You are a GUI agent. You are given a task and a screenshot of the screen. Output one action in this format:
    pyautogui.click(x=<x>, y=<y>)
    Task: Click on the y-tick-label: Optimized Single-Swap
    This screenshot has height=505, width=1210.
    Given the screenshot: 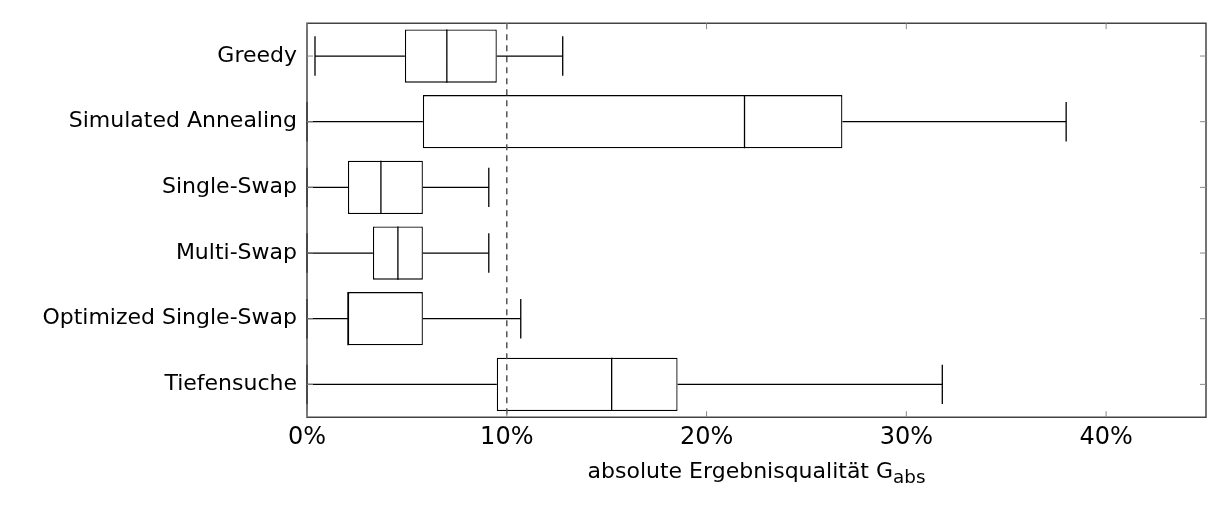 What is the action you would take?
    pyautogui.click(x=169, y=317)
    